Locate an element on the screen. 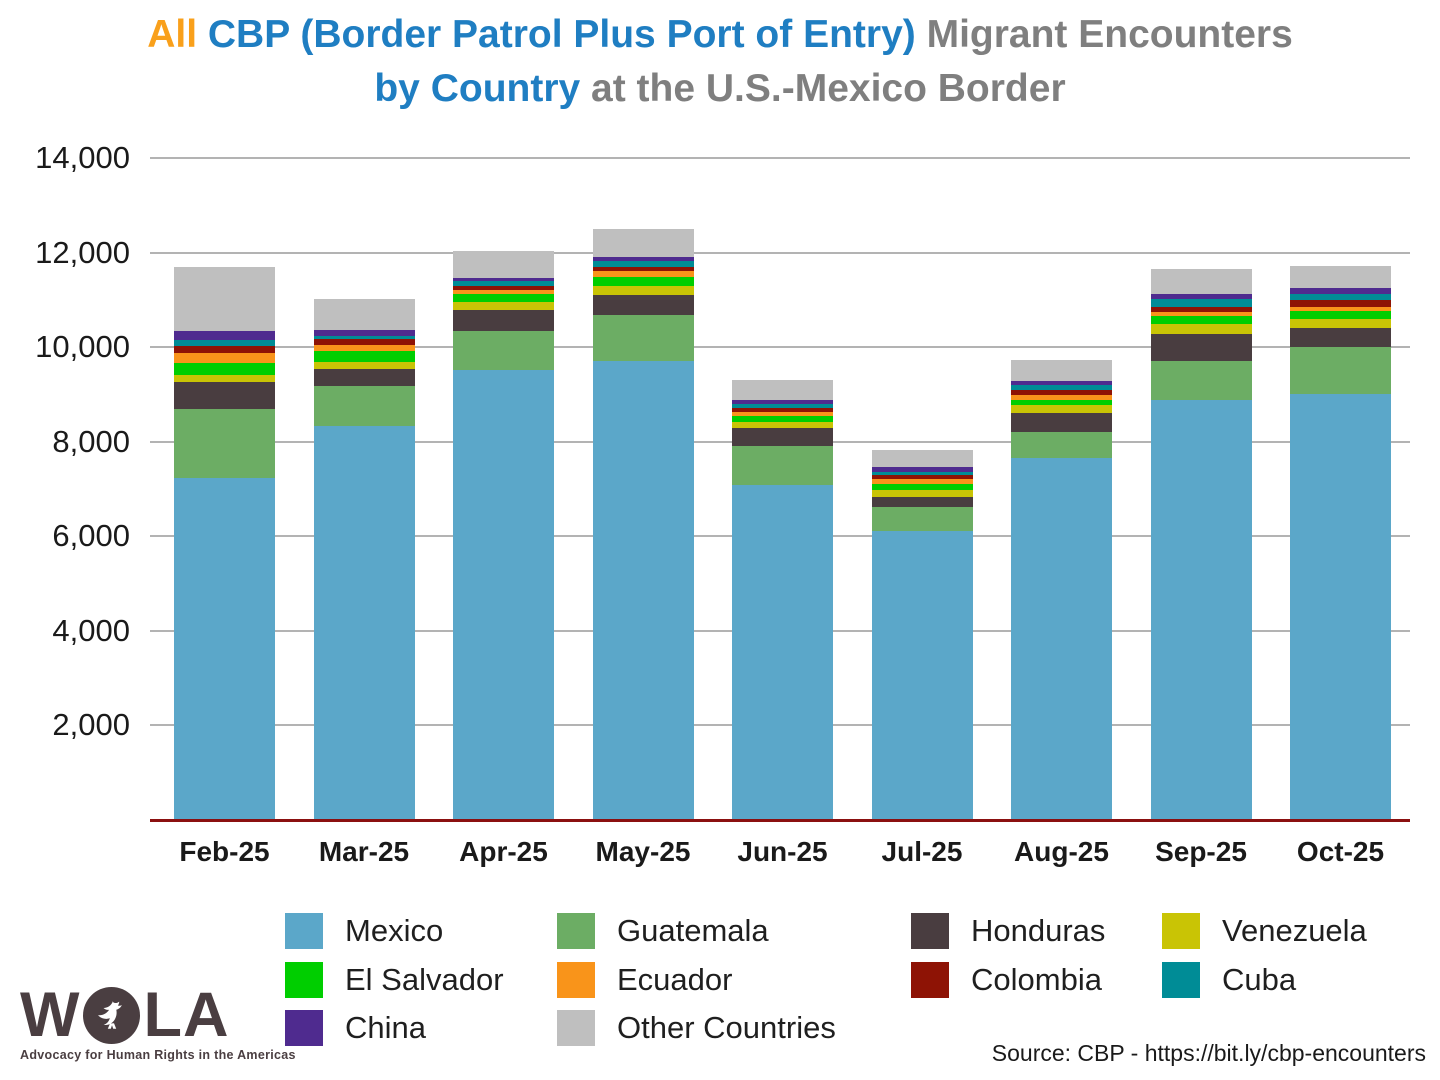  x-axis-tick-feb-25: Feb-25 is located at coordinates (224, 851).